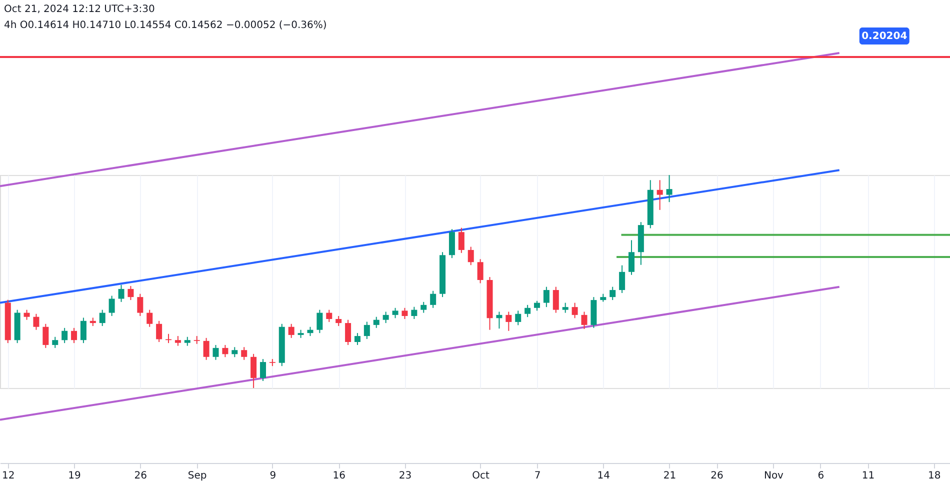  I want to click on x-tick-label: 14, so click(603, 476).